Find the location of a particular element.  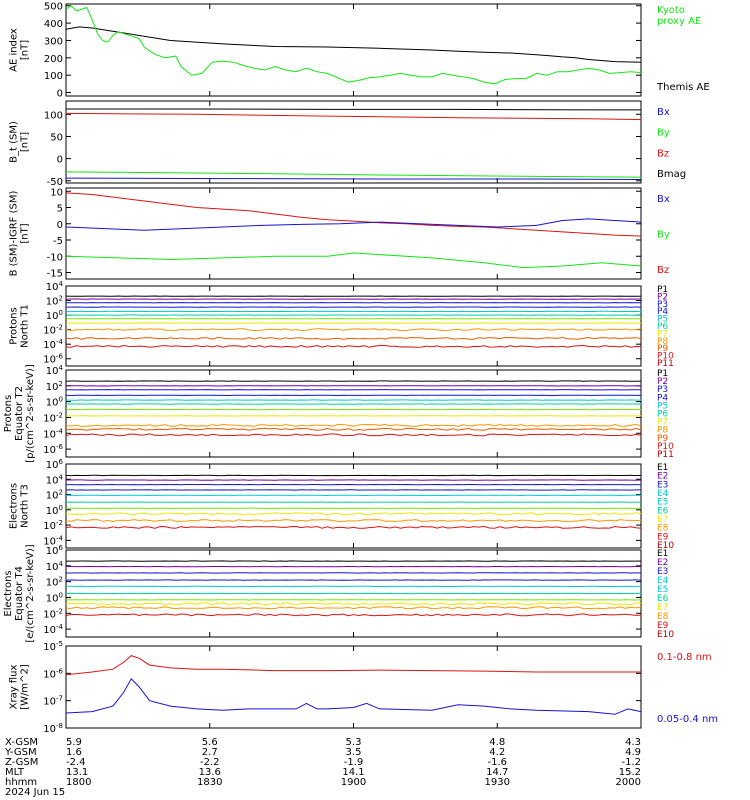

y-tick-label: -15 is located at coordinates (55, 274).